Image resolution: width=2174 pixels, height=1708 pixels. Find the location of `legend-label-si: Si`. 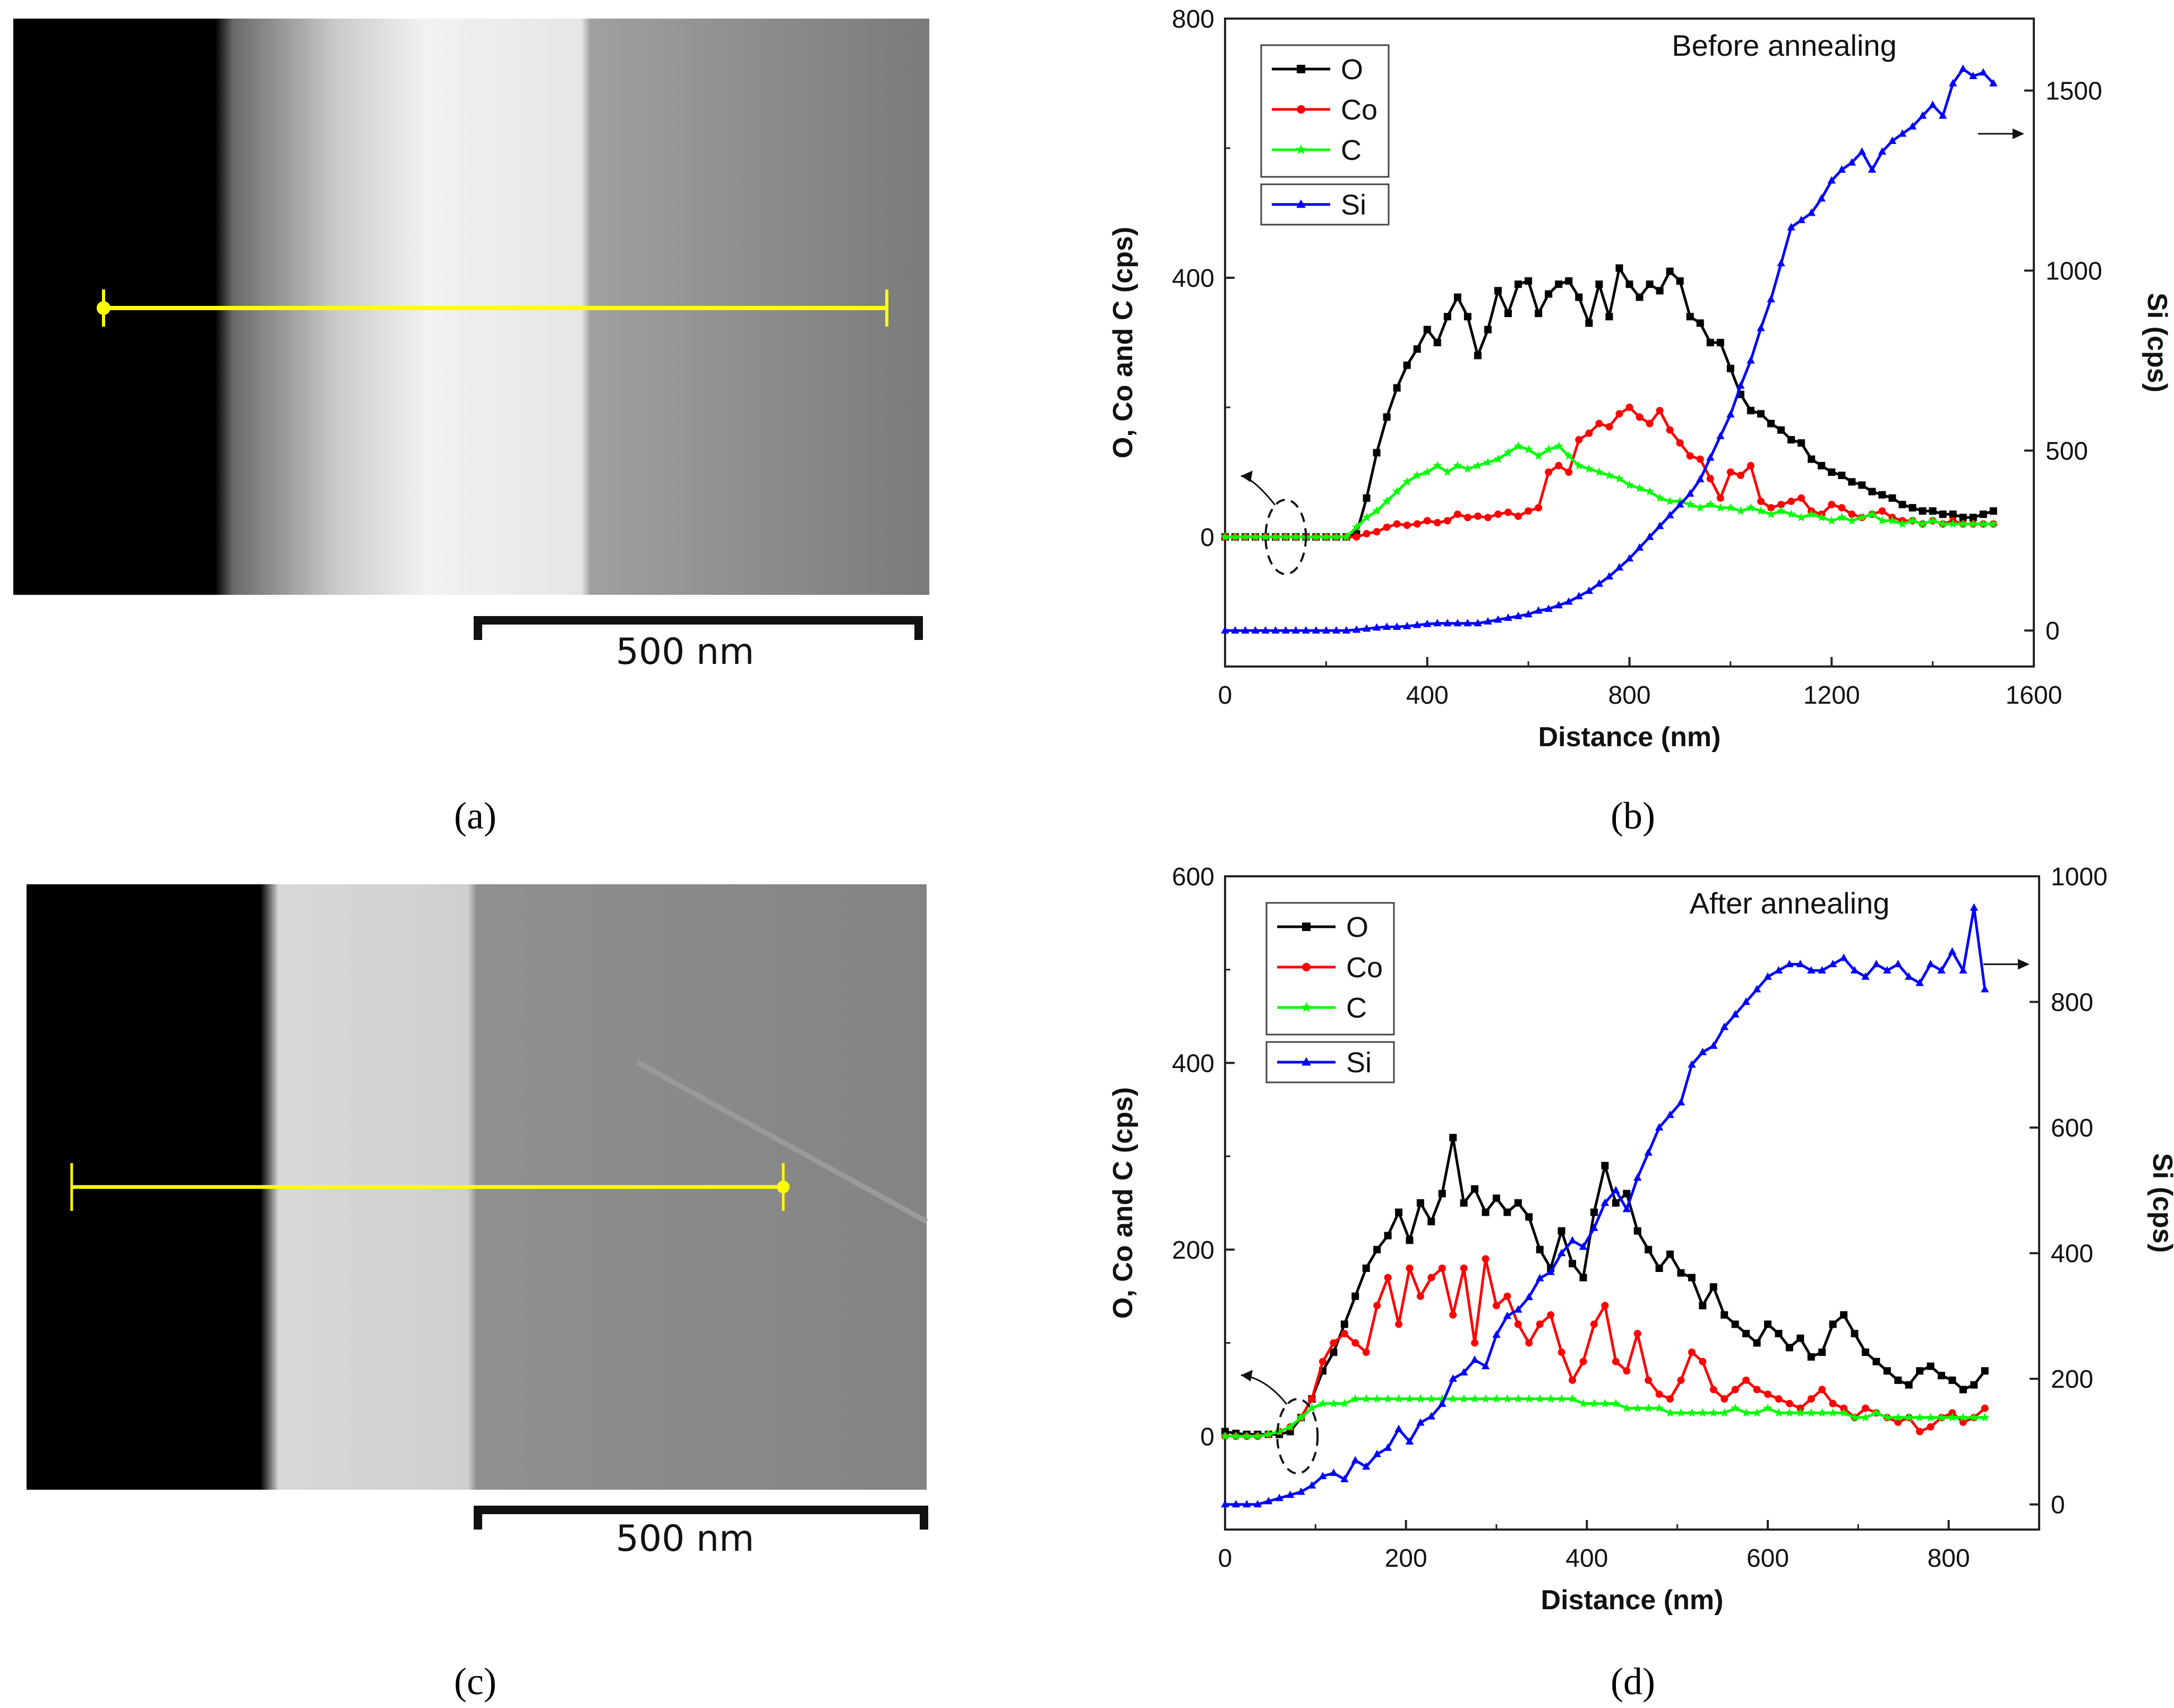

legend-label-si: Si is located at coordinates (1359, 1063).